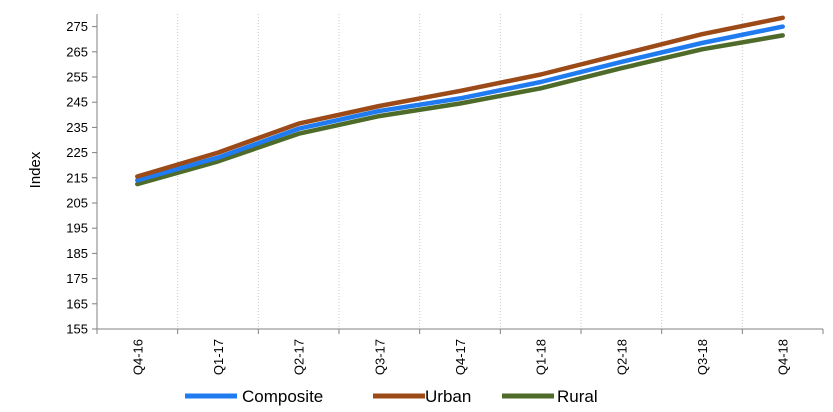 The image size is (833, 412). What do you see at coordinates (77, 177) in the screenshot?
I see `y-tick-label: 215` at bounding box center [77, 177].